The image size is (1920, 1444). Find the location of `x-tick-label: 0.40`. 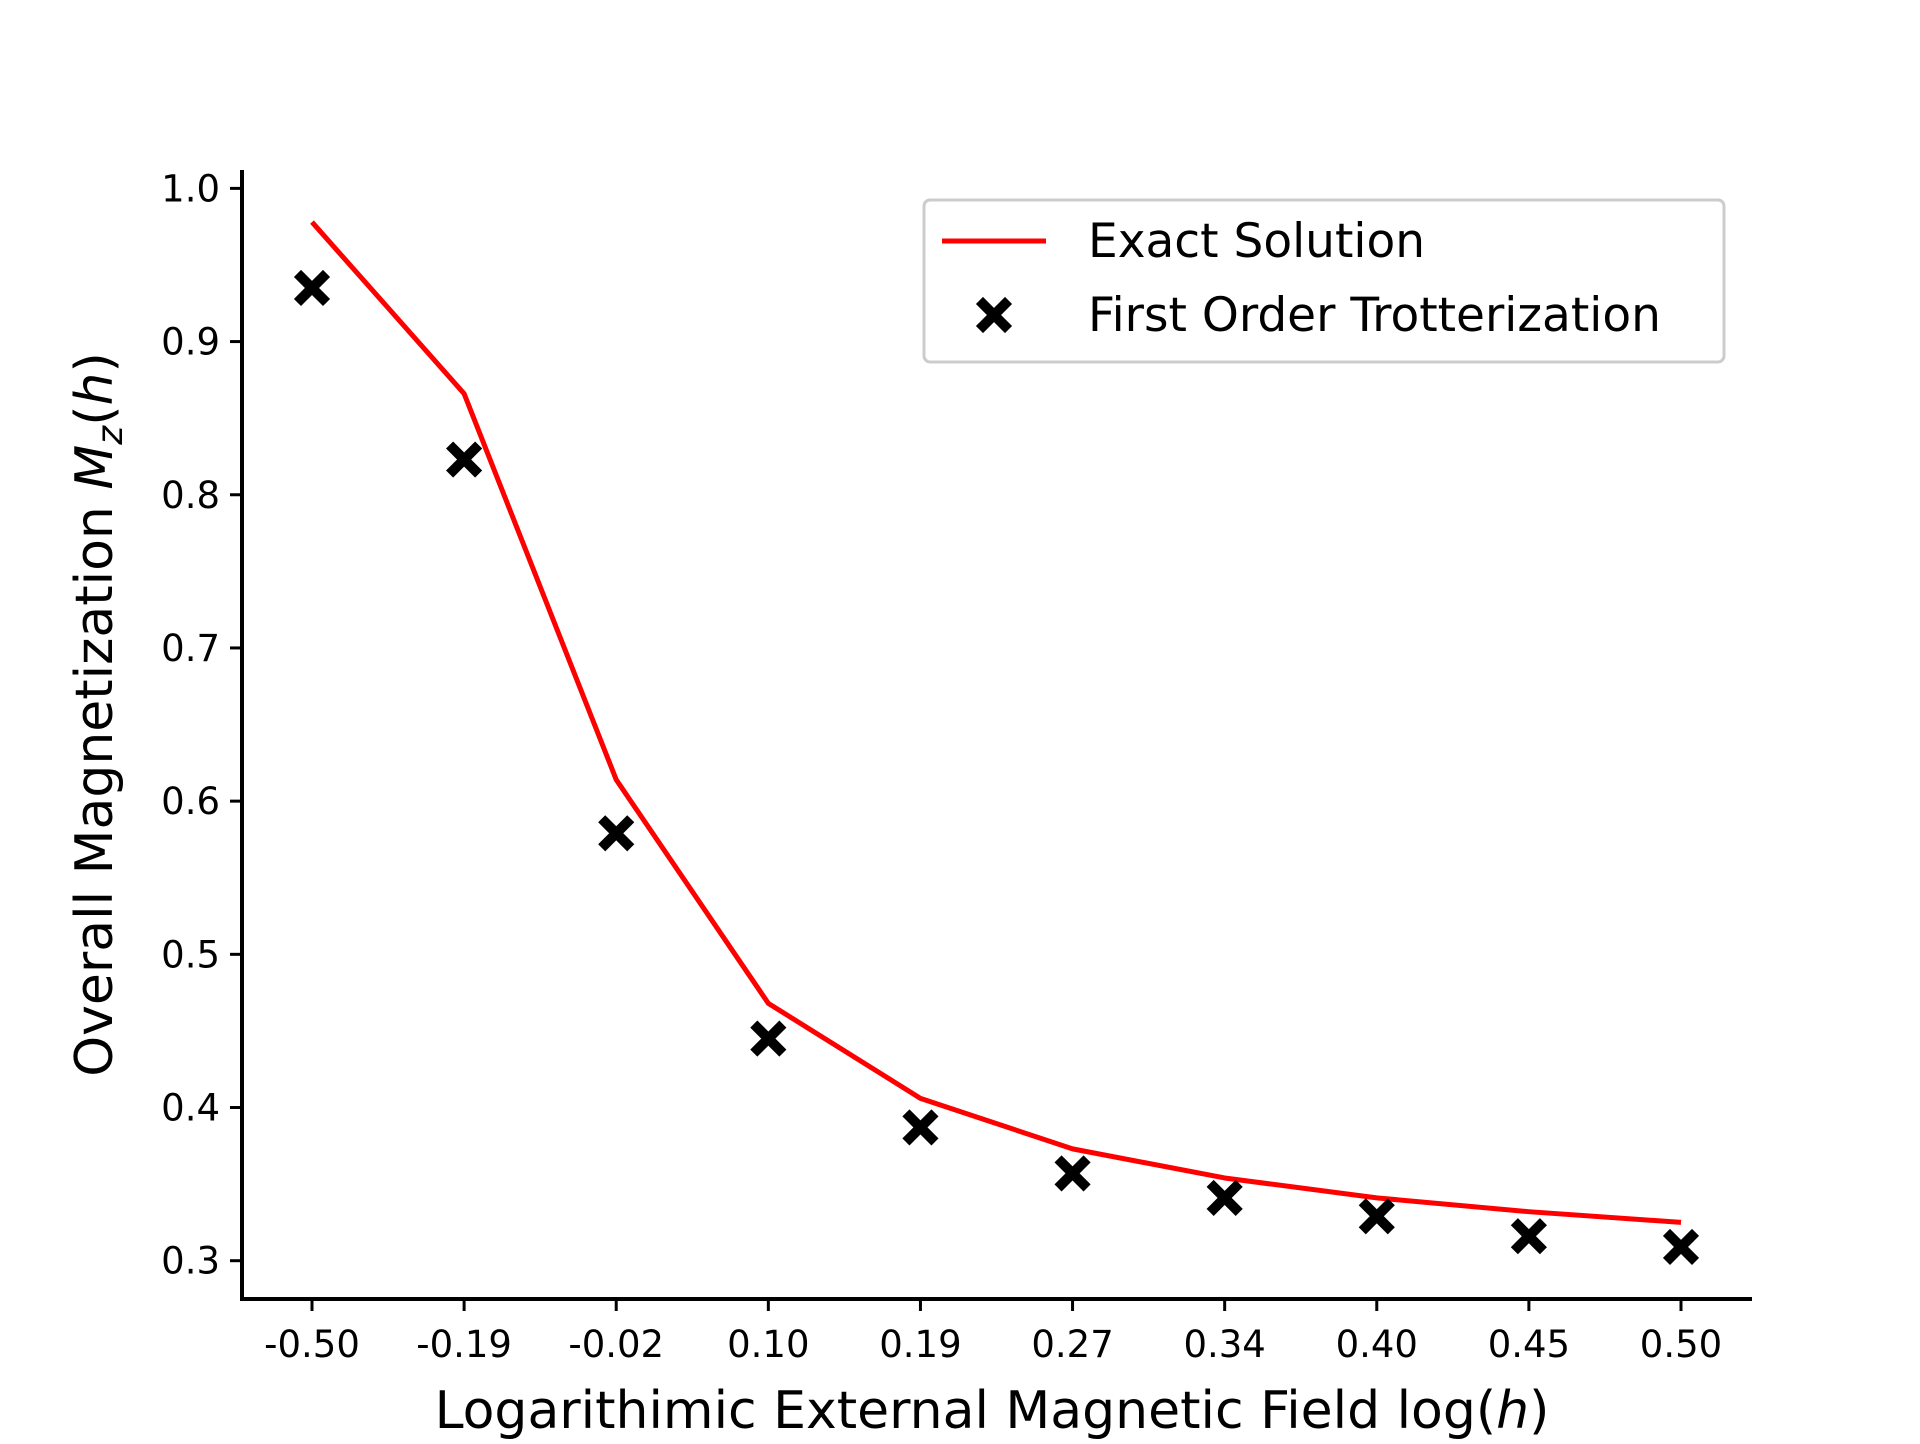

x-tick-label: 0.40 is located at coordinates (1377, 1344).